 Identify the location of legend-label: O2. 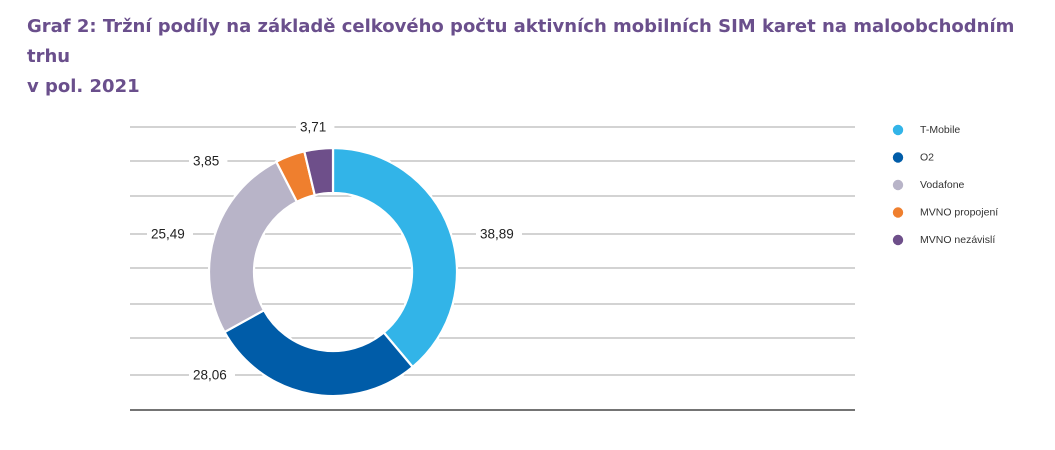
(927, 158).